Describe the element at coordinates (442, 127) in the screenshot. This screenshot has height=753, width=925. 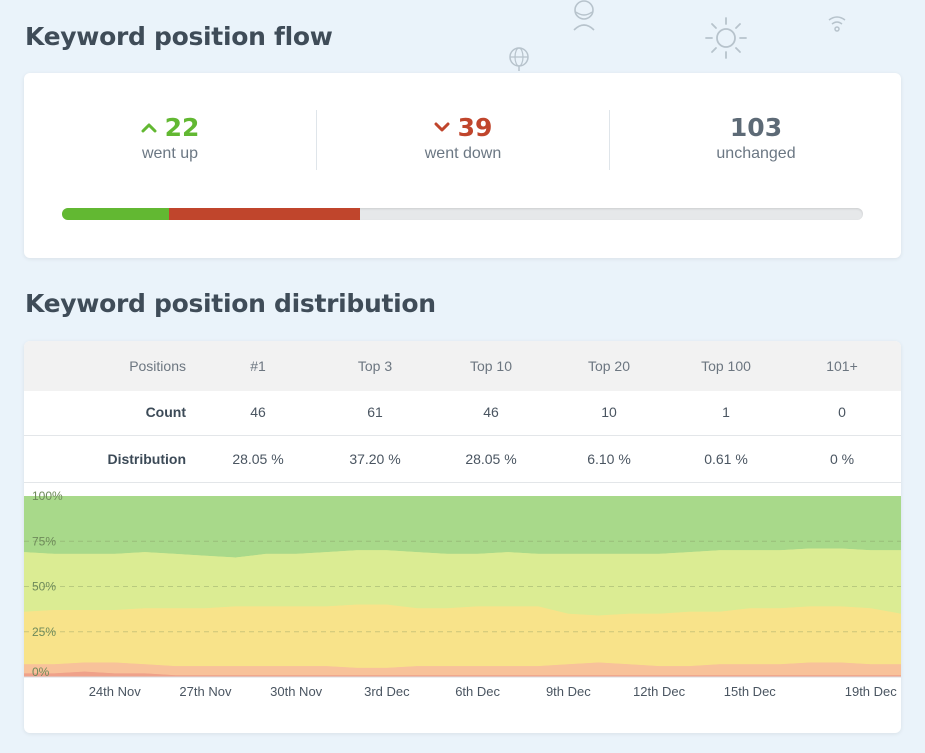
I see `arrow-down-icon` at that location.